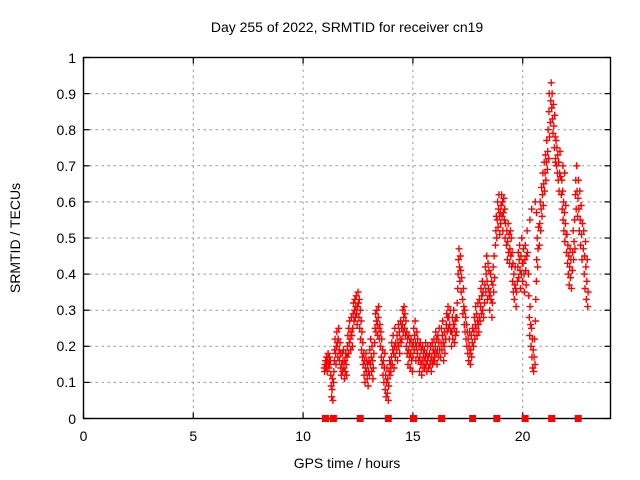  What do you see at coordinates (66, 93) in the screenshot?
I see `y-tick-label: 0.9` at bounding box center [66, 93].